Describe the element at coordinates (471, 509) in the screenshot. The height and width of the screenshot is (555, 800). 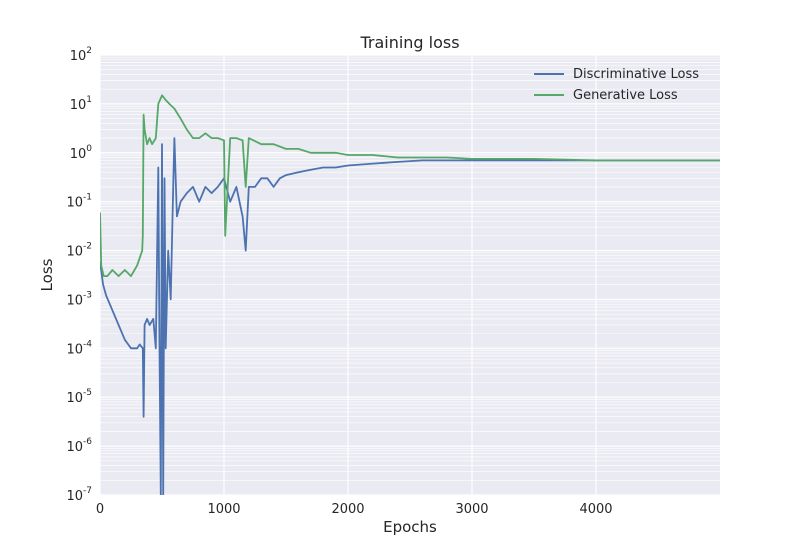
I see `x-tick-label: 3000` at that location.